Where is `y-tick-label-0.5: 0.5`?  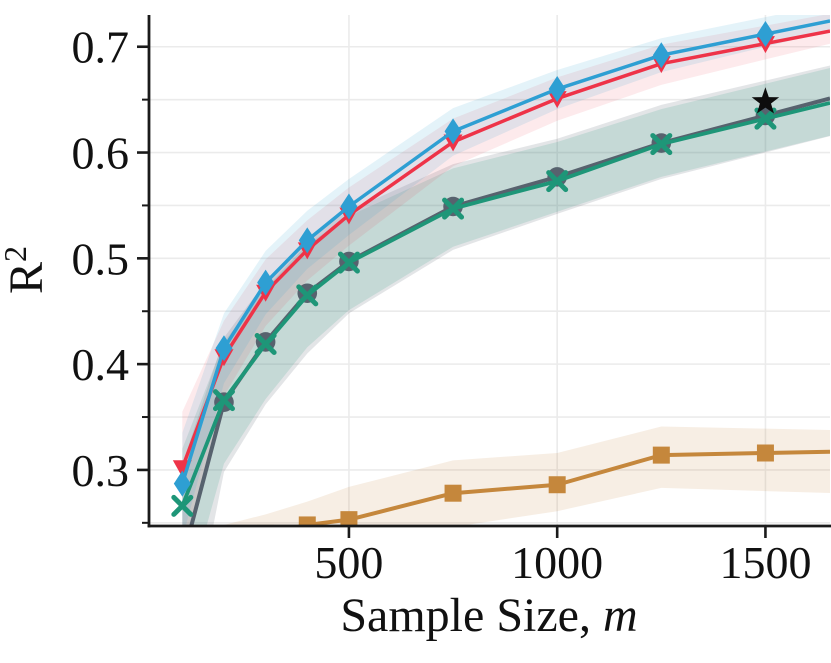 y-tick-label-0.5: 0.5 is located at coordinates (101, 258).